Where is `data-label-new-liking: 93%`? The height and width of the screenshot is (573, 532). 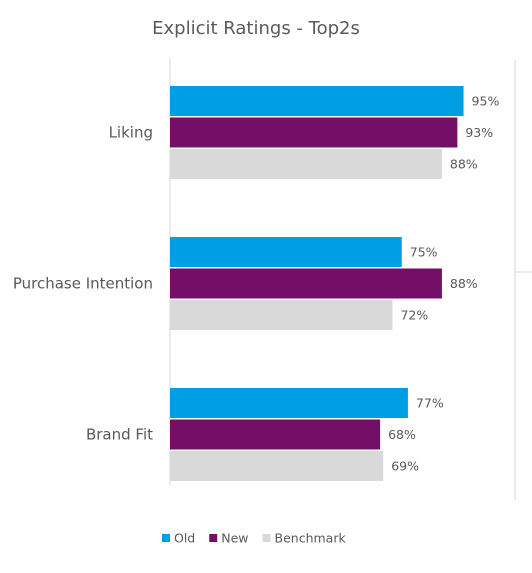 data-label-new-liking: 93% is located at coordinates (479, 132).